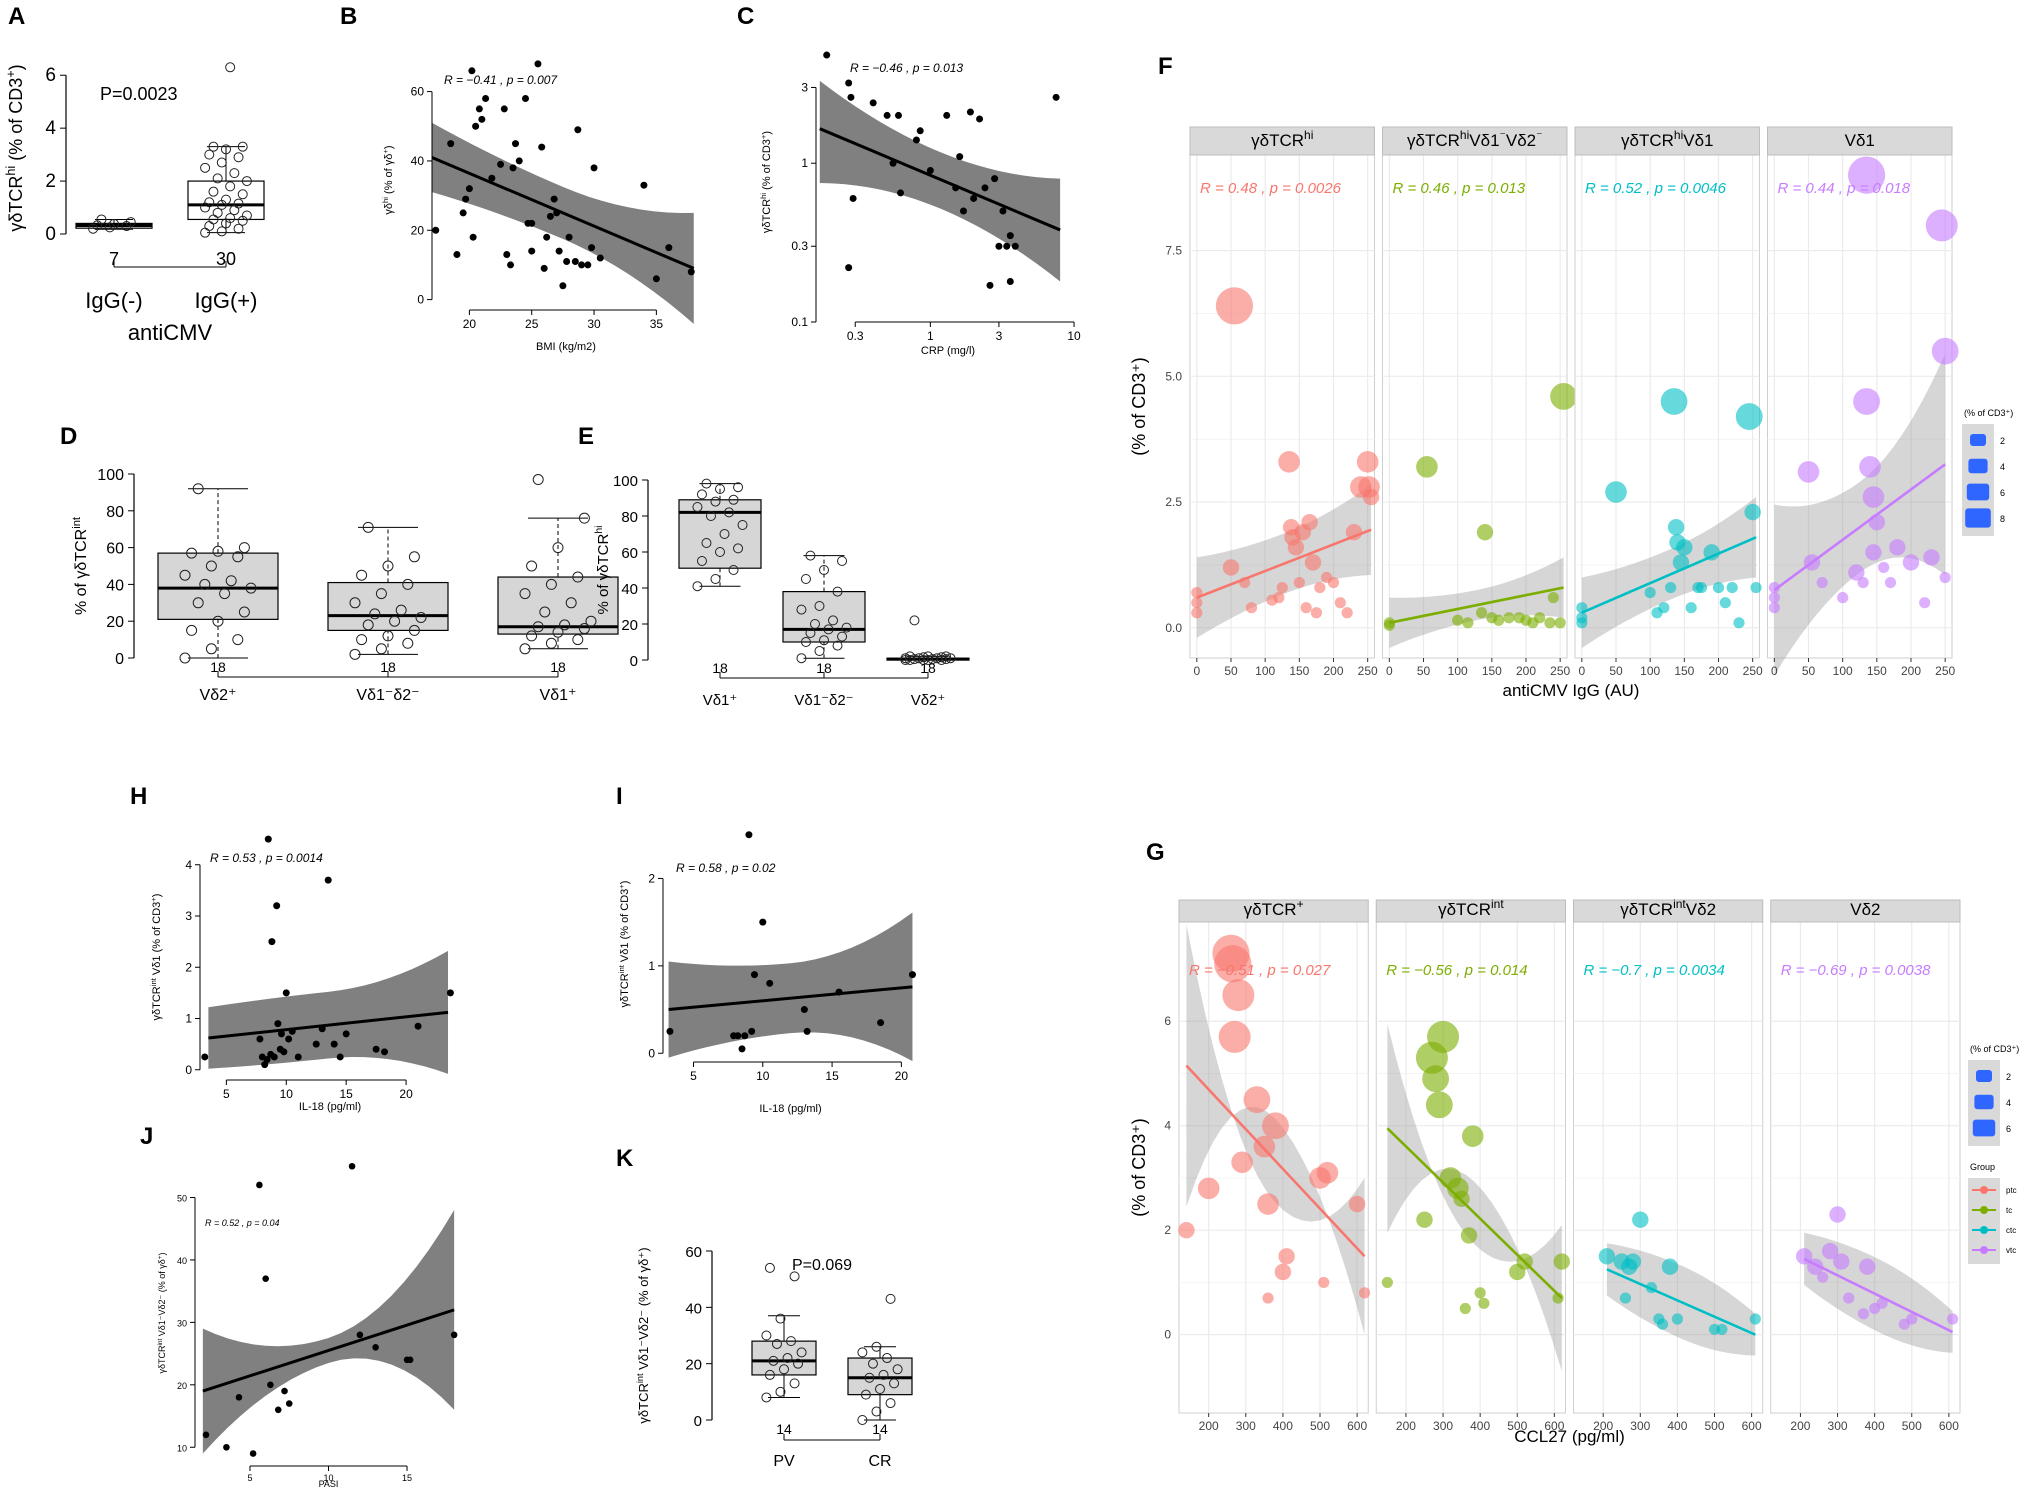 The height and width of the screenshot is (1491, 2023). I want to click on panel-letter: B, so click(348, 16).